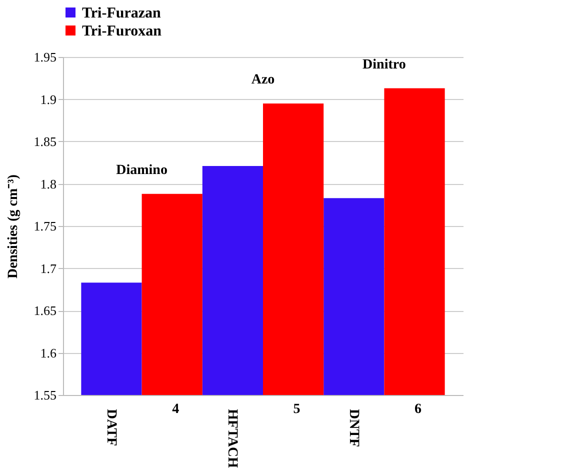  What do you see at coordinates (232, 438) in the screenshot?
I see `x-tick-label: HFTACH` at bounding box center [232, 438].